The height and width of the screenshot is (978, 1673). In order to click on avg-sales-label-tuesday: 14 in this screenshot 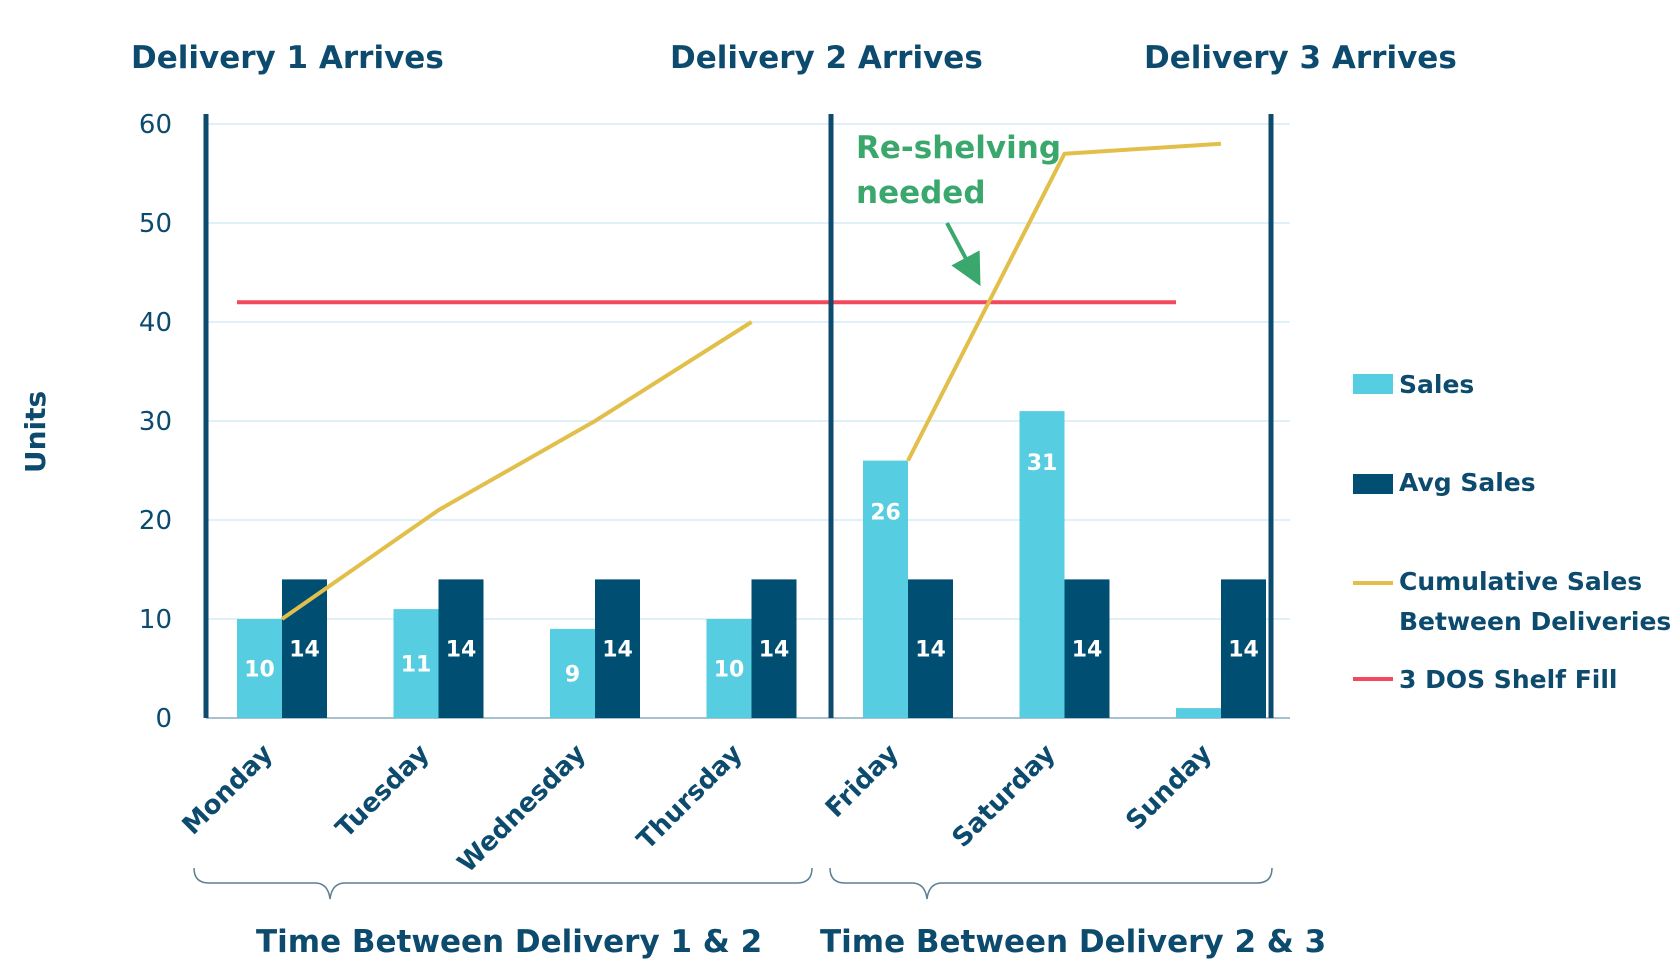, I will do `click(461, 650)`.